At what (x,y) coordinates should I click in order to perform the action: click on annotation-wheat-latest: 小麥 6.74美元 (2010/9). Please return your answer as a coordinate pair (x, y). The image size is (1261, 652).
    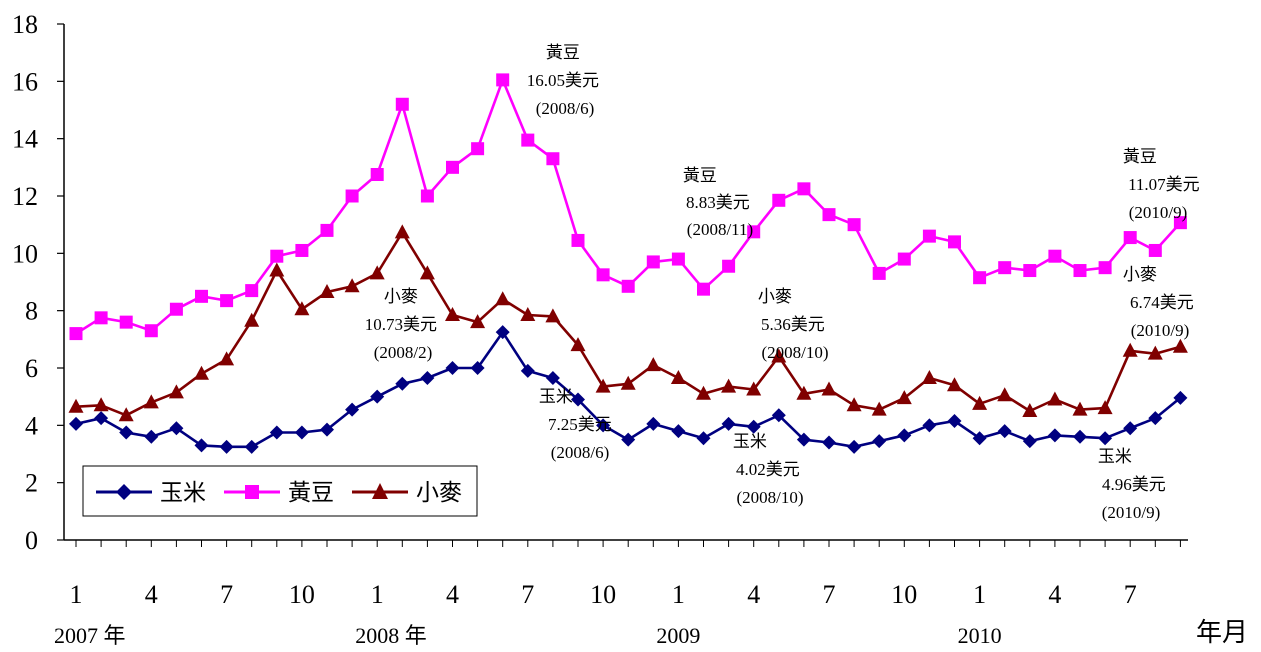
    Looking at the image, I should click on (1160, 302).